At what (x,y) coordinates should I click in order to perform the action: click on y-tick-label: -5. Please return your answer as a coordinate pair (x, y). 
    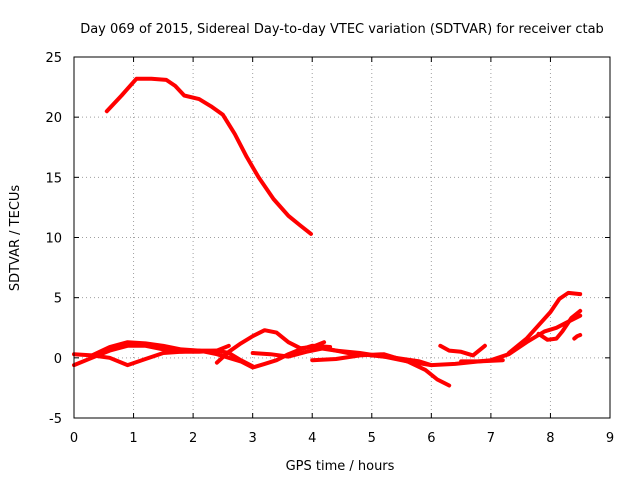
    Looking at the image, I should click on (55, 419).